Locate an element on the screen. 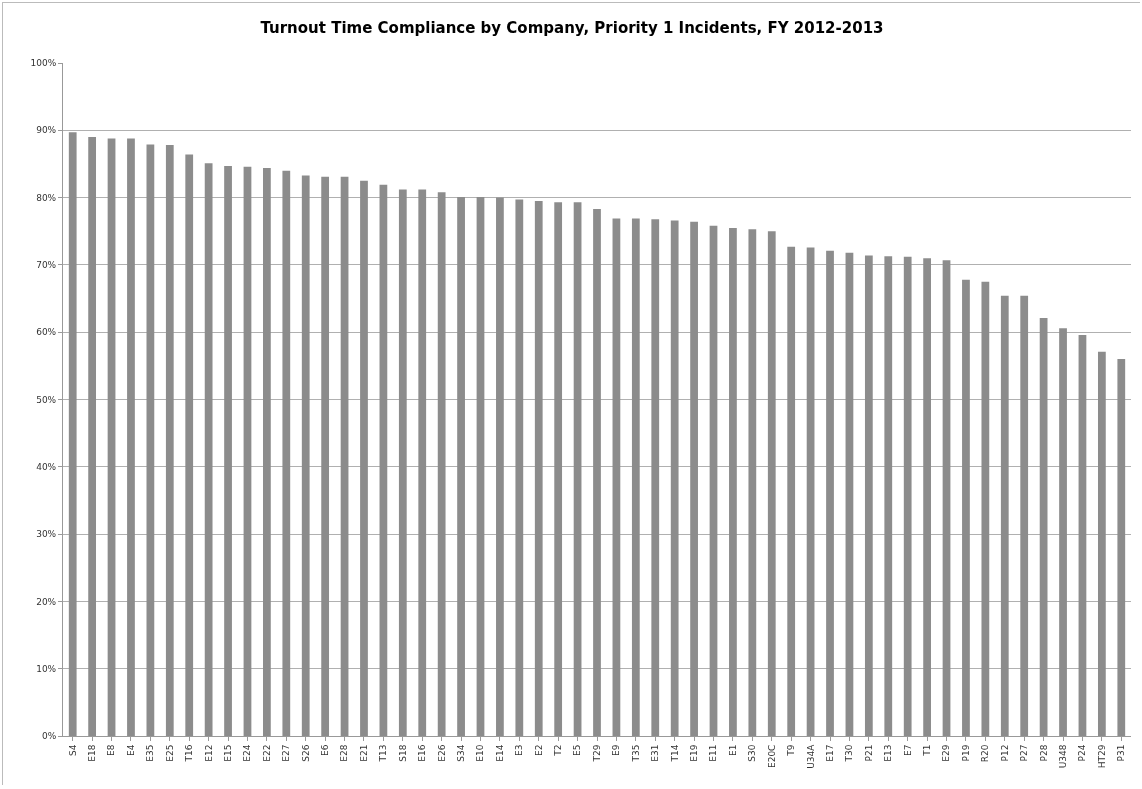  x-tick-label: T2 is located at coordinates (558, 750).